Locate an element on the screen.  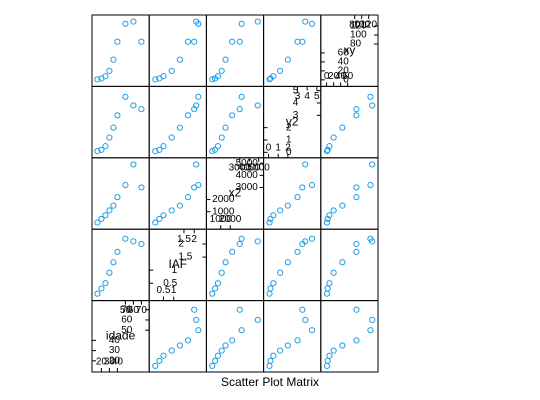
tick-label: 80 is located at coordinates (356, 44).